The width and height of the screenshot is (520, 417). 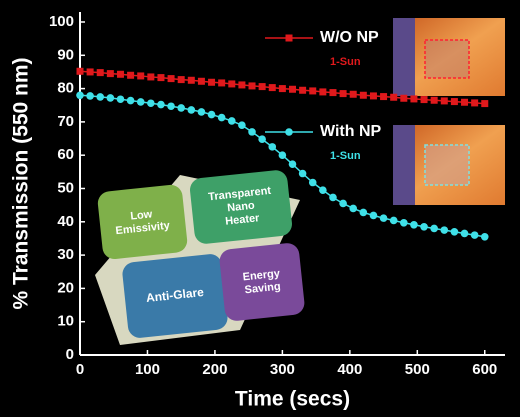 I want to click on x-tick-label: 100, so click(x=147, y=369).